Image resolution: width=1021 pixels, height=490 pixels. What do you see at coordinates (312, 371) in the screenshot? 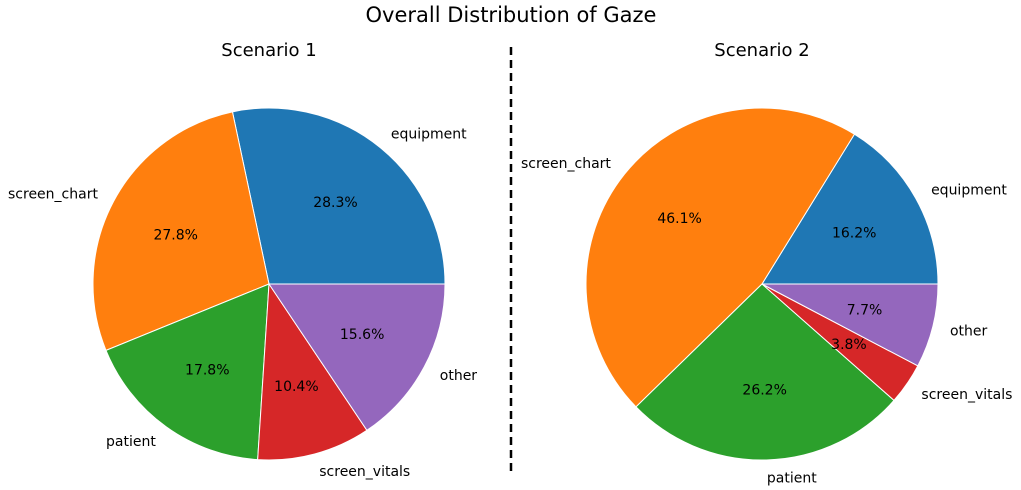
I see `slice-screen-vitals` at bounding box center [312, 371].